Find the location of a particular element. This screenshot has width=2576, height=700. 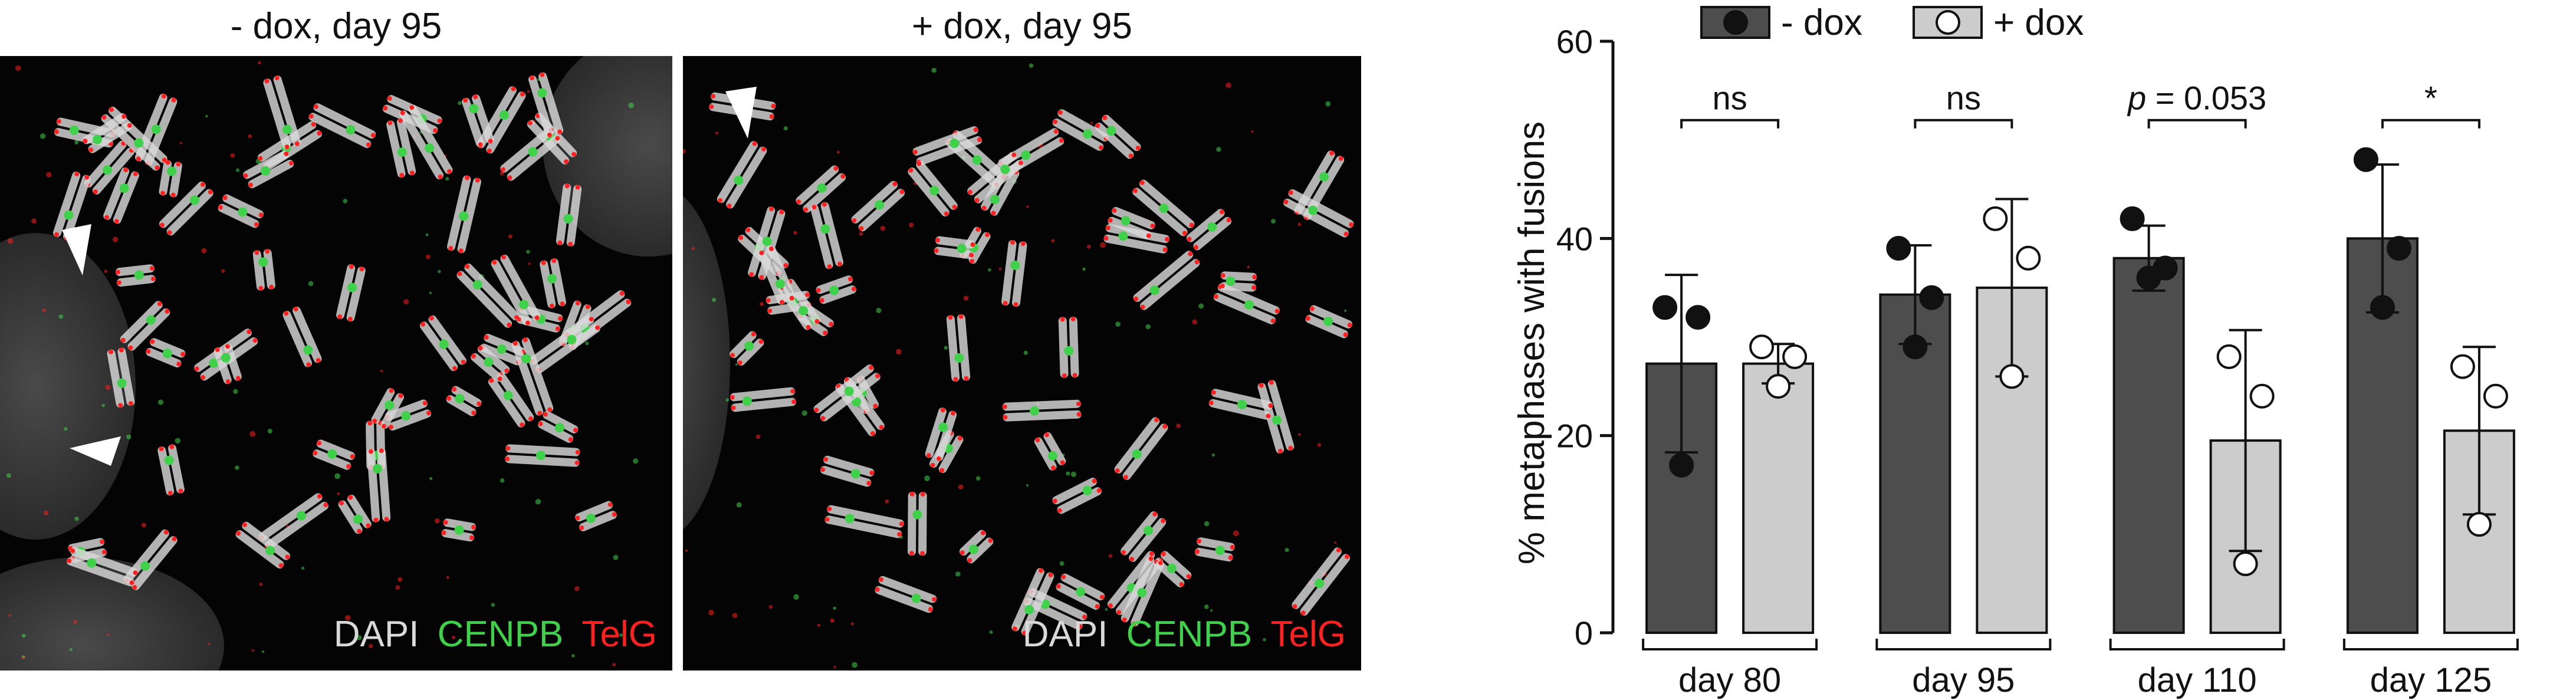

stain-legend: DAPI CENPB TelG is located at coordinates (1184, 634).